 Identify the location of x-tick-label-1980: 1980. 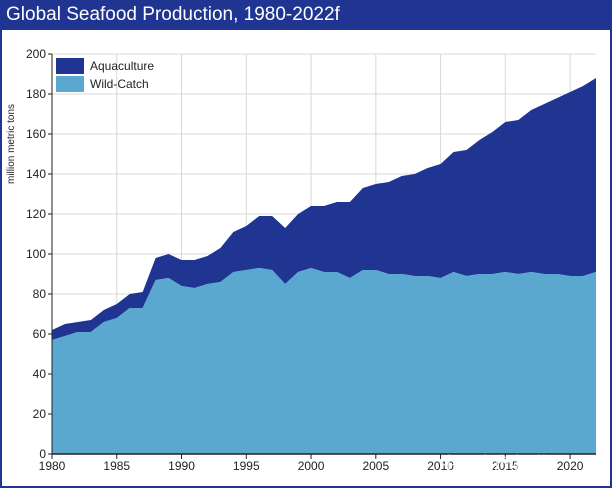
(52, 466).